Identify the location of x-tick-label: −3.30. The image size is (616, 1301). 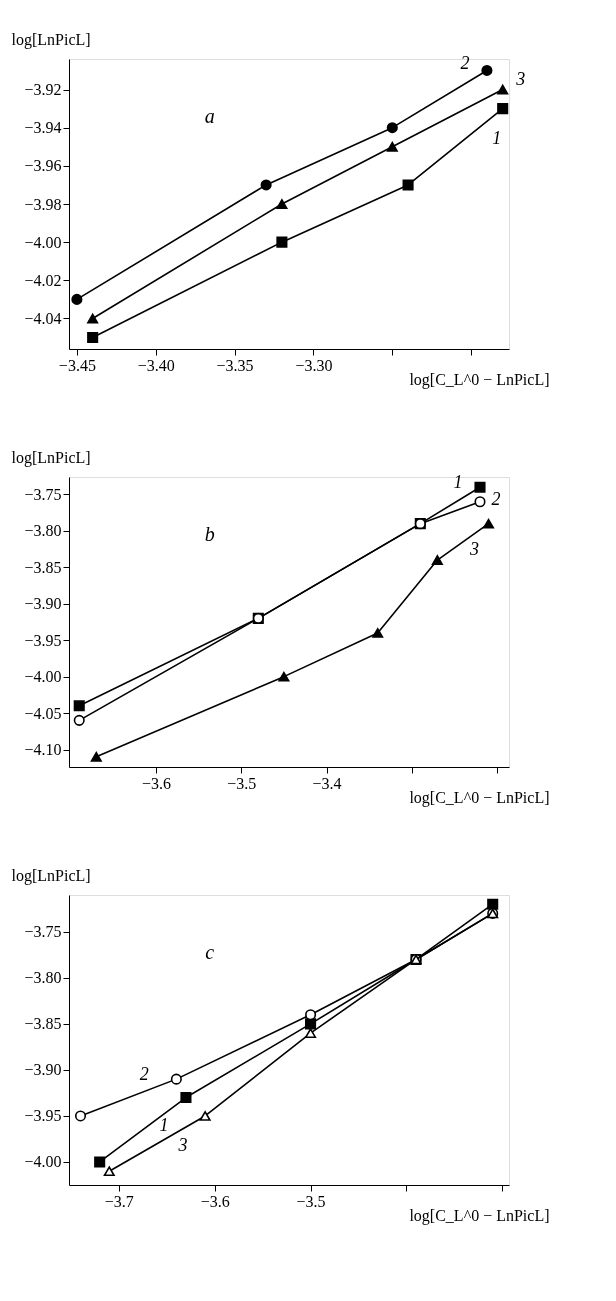
(314, 365).